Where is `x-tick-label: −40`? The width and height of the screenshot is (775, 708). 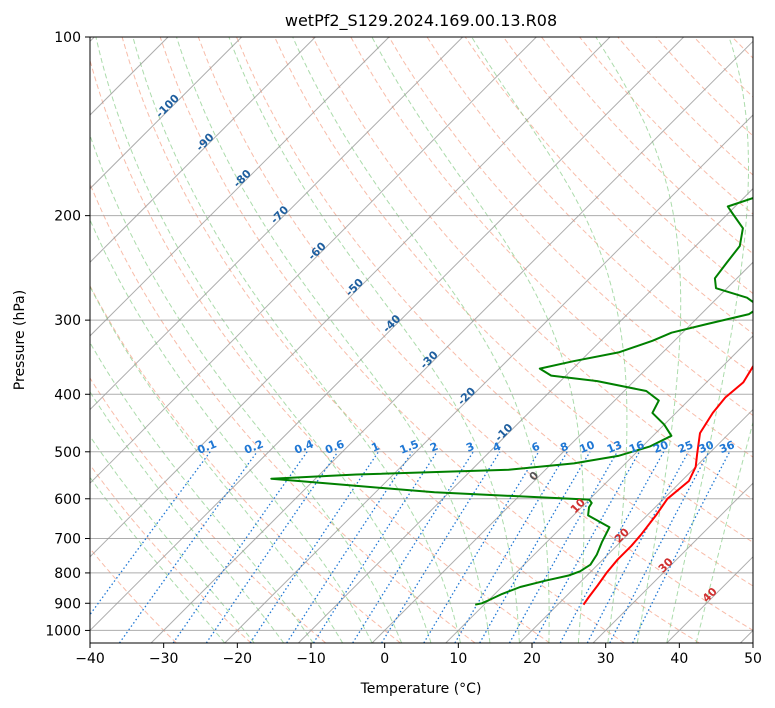
x-tick-label: −40 is located at coordinates (90, 659).